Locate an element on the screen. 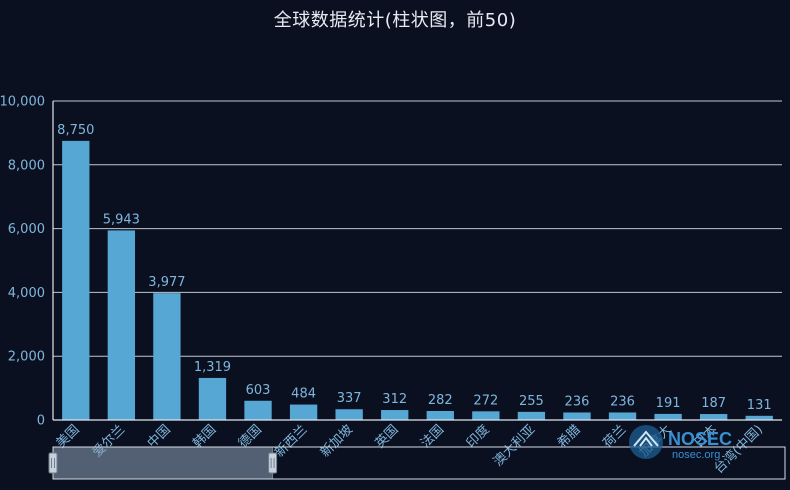  data-label: 5,943 is located at coordinates (121, 219).